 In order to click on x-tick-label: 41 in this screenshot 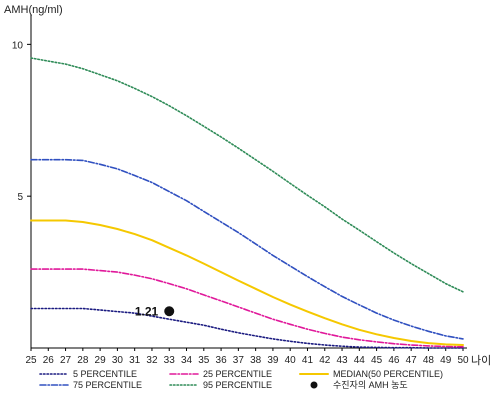, I will do `click(308, 360)`.